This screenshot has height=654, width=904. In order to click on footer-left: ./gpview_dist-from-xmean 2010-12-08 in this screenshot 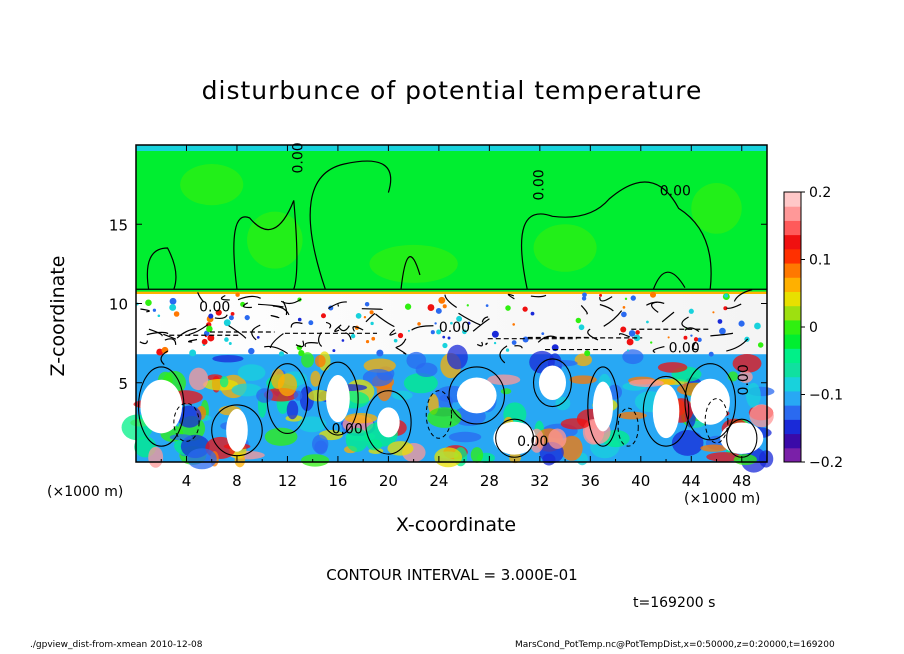, I will do `click(116, 645)`.